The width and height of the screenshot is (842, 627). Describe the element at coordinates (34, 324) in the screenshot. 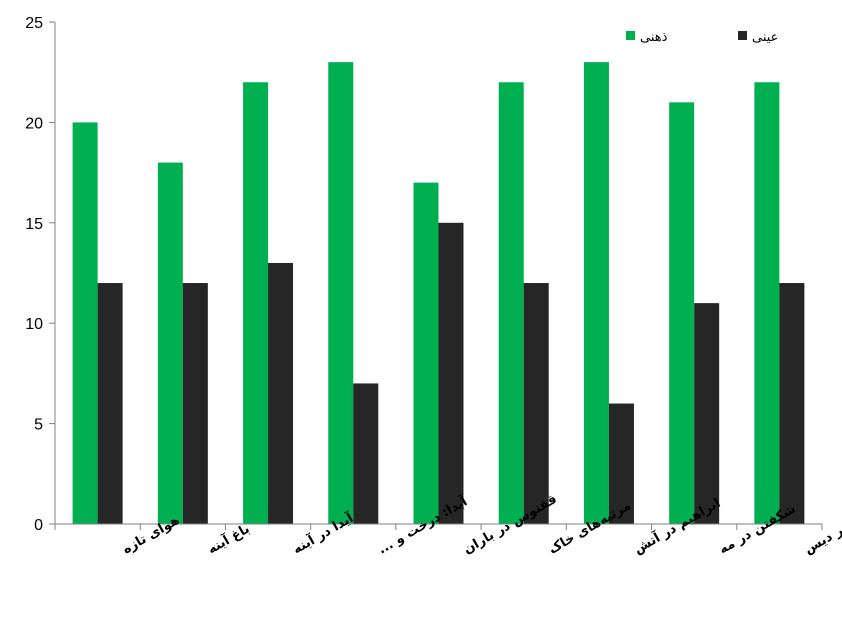

I see `y-tick-label: 10` at that location.